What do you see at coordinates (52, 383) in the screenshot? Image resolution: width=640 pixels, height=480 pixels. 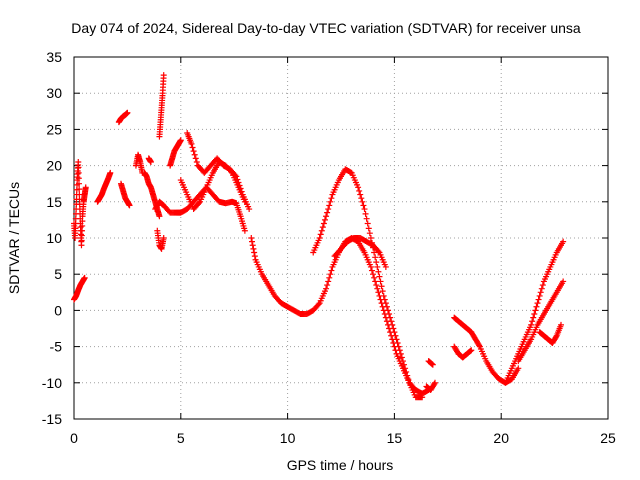 I see `y-tick-label: -10` at bounding box center [52, 383].